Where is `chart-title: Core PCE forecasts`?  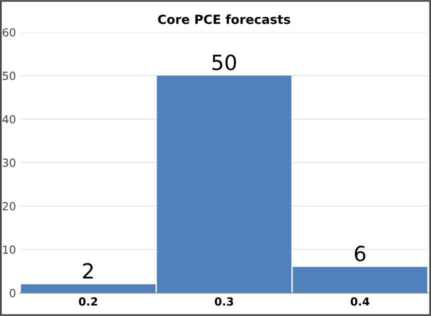
chart-title: Core PCE forecasts is located at coordinates (224, 19).